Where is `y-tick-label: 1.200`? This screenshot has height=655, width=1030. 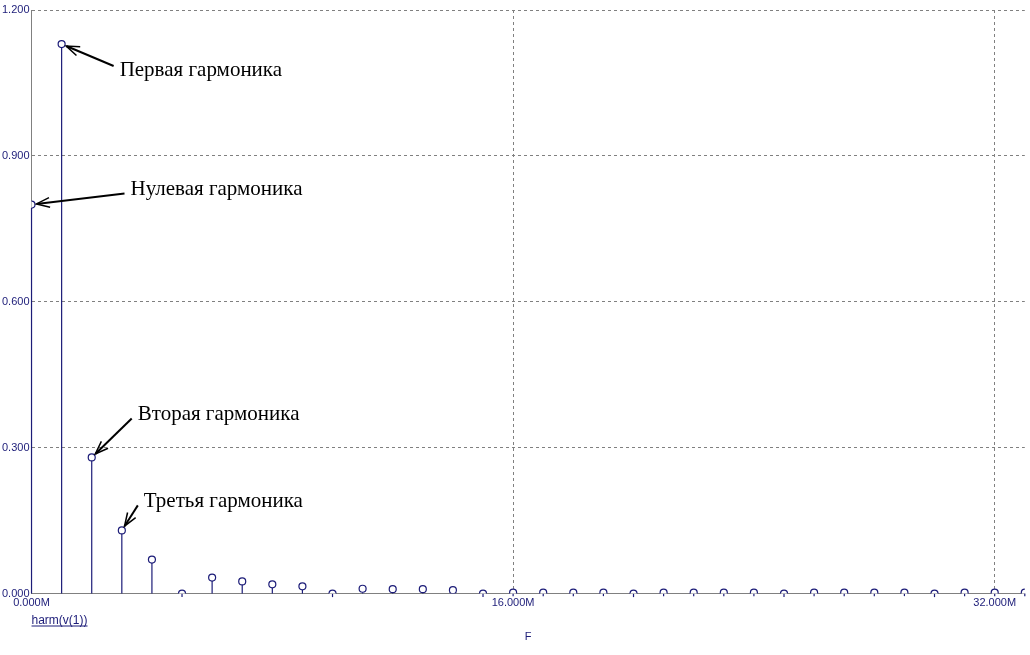
y-tick-label: 1.200 is located at coordinates (16, 9).